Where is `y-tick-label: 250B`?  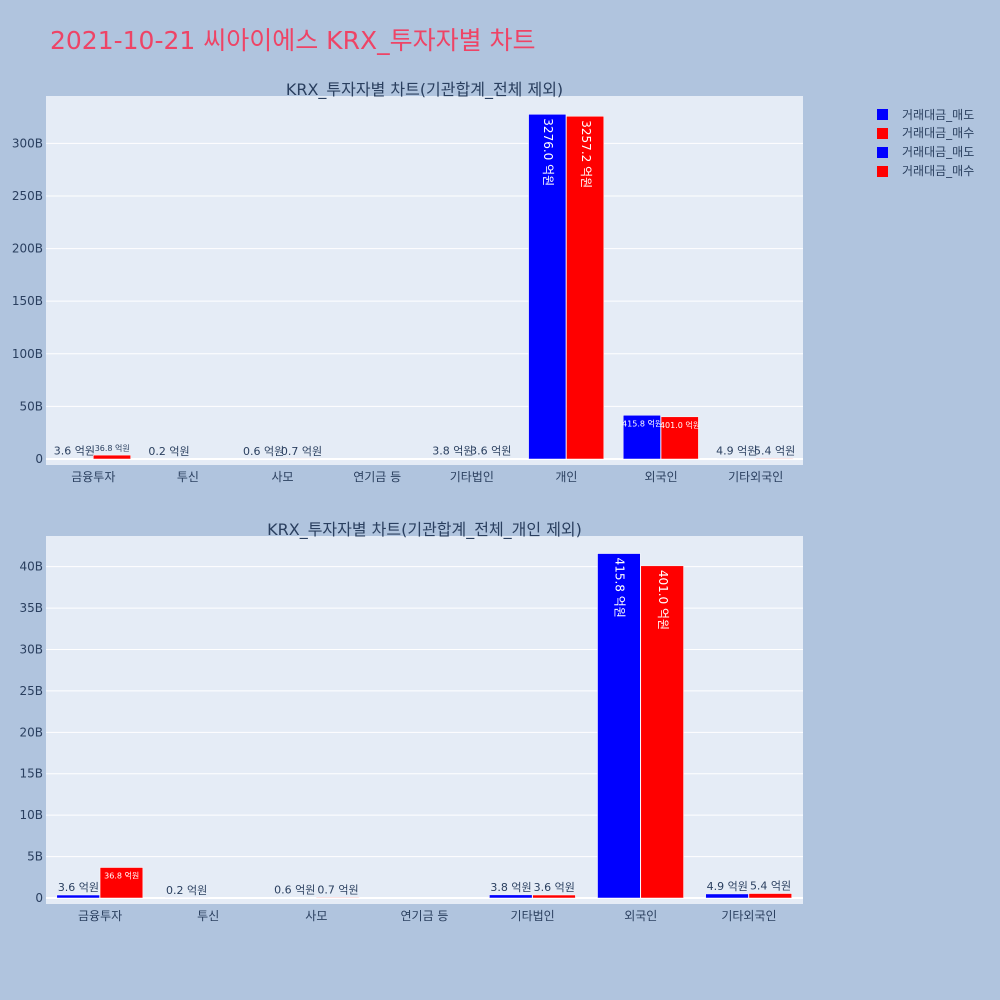 y-tick-label: 250B is located at coordinates (27, 196).